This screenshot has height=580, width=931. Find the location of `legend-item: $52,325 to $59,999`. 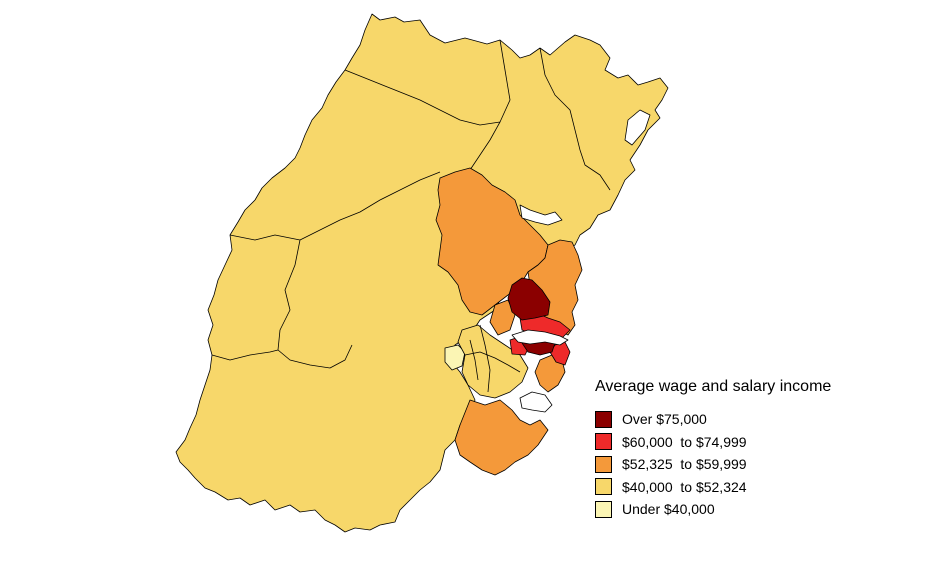

legend-item: $52,325 to $59,999 is located at coordinates (745, 464).